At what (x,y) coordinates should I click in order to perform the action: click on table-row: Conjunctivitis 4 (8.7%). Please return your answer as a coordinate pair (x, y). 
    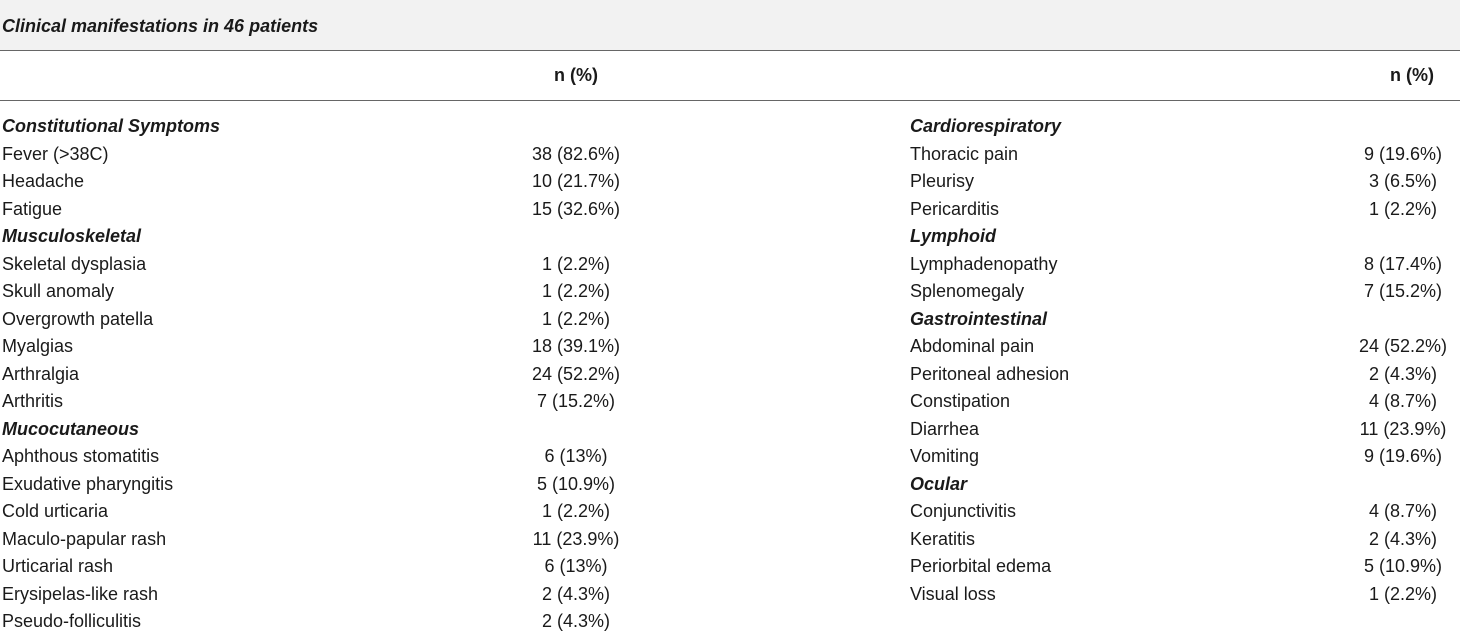
    Looking at the image, I should click on (1185, 513).